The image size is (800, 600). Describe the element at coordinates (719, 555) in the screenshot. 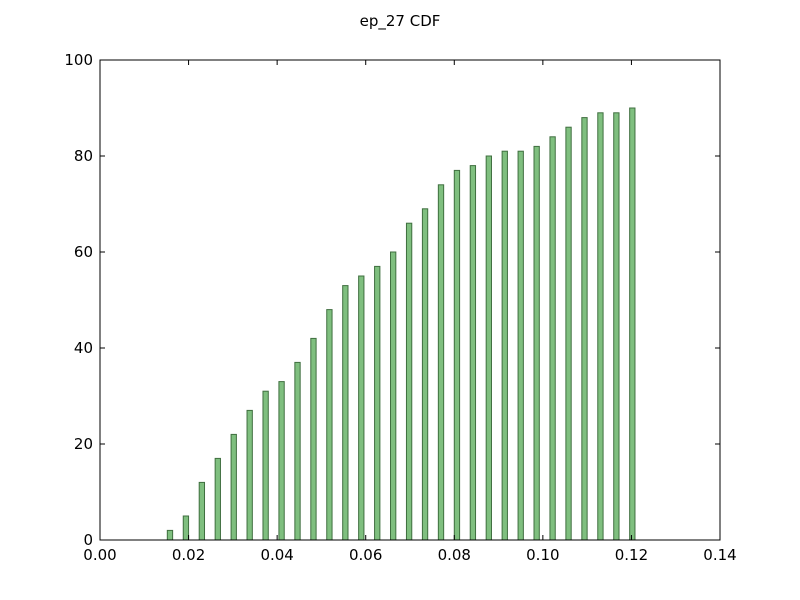

I see `x-tick-label-7: 0.14` at that location.